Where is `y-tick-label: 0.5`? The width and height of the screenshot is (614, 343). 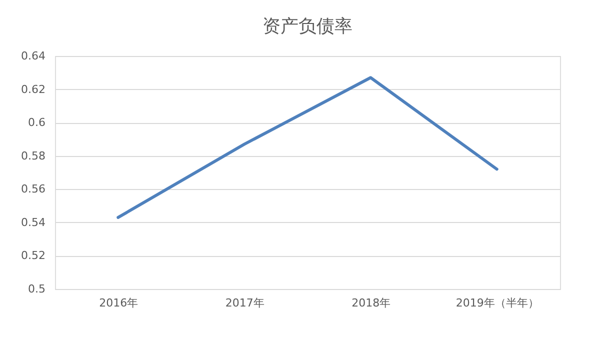
y-tick-label: 0.5 is located at coordinates (37, 289).